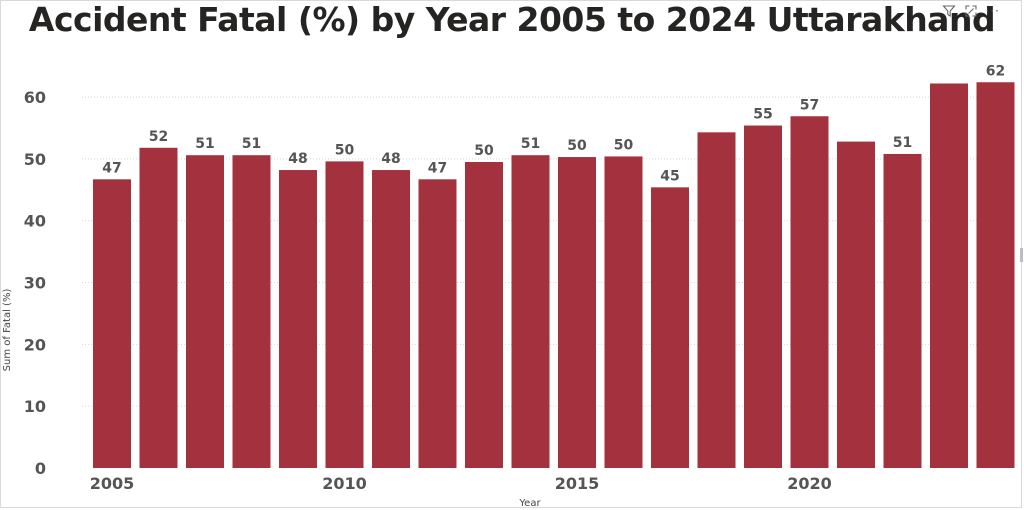  What do you see at coordinates (344, 314) in the screenshot?
I see `bar-2010` at bounding box center [344, 314].